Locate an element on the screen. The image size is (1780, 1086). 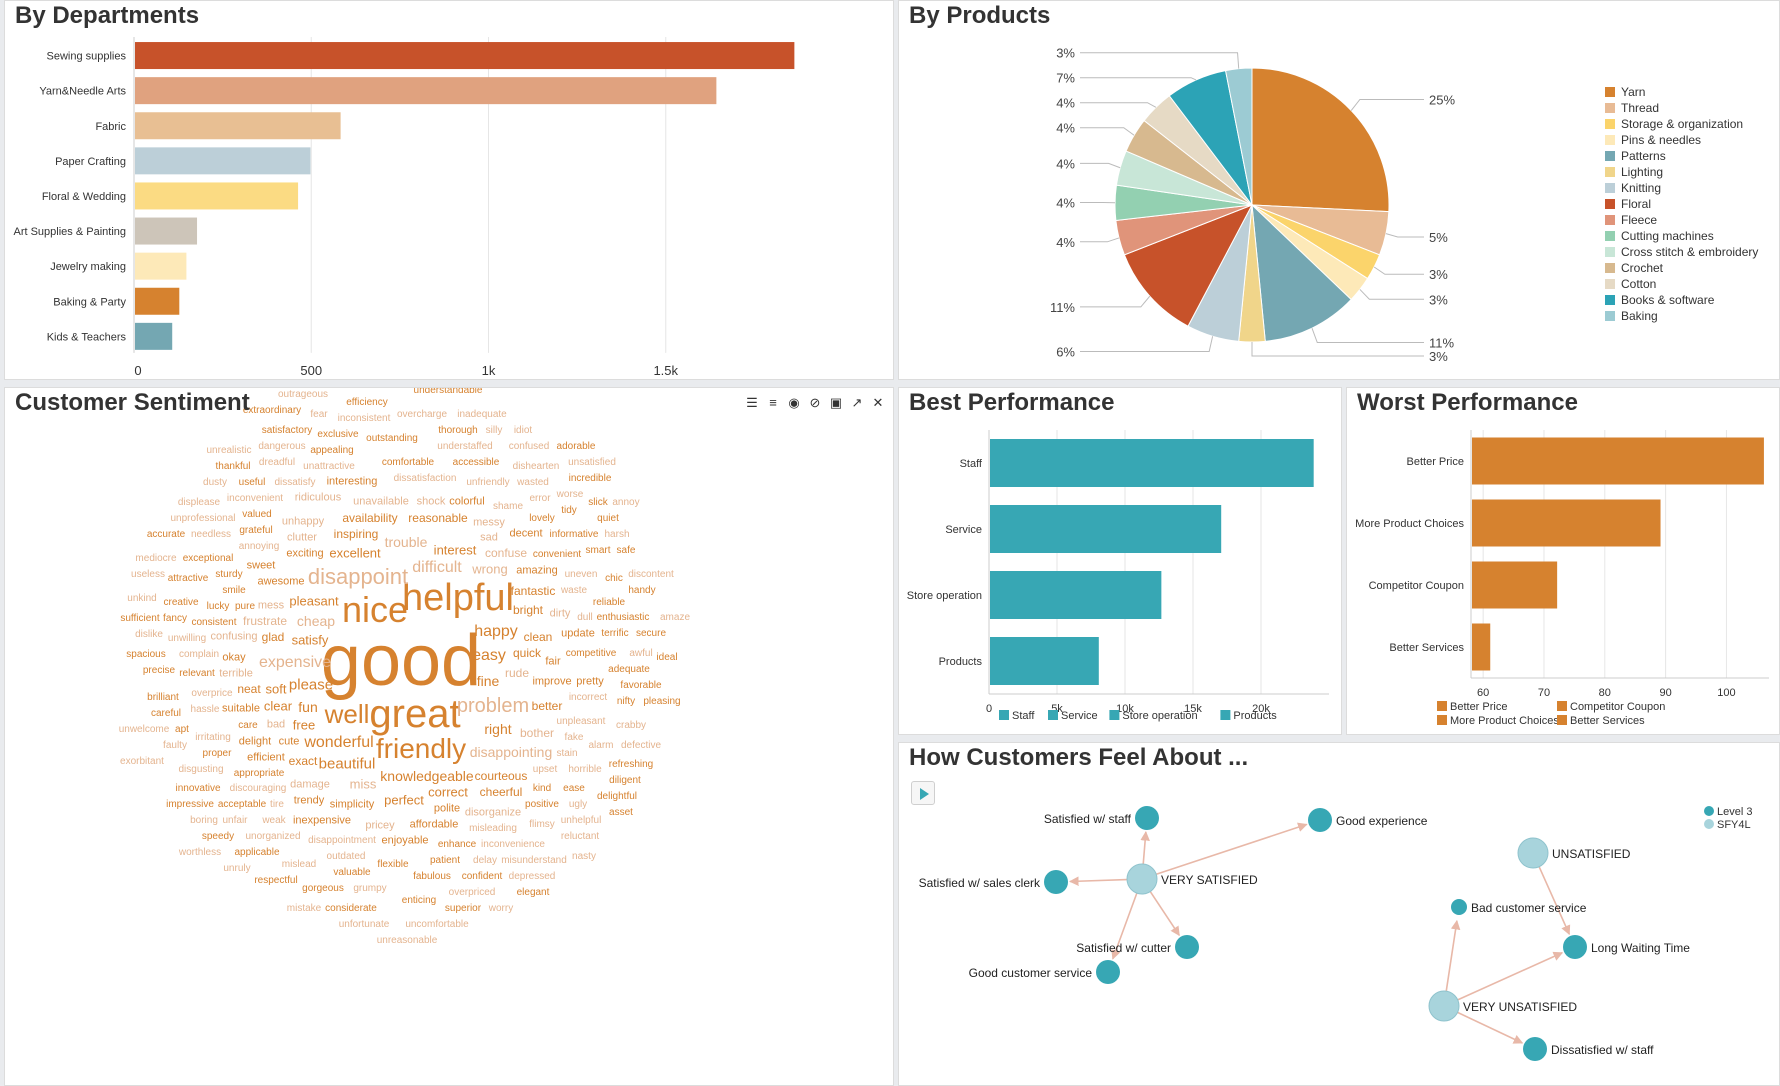
cloud-word: misunderstand is located at coordinates (534, 860).